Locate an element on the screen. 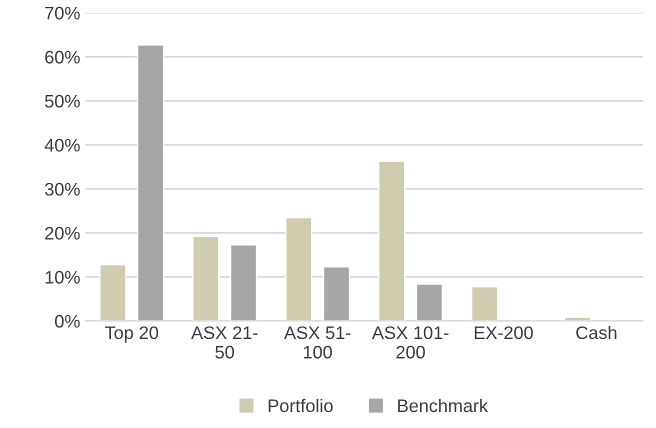 The image size is (656, 428). y-tick-label: 40% is located at coordinates (62, 145).